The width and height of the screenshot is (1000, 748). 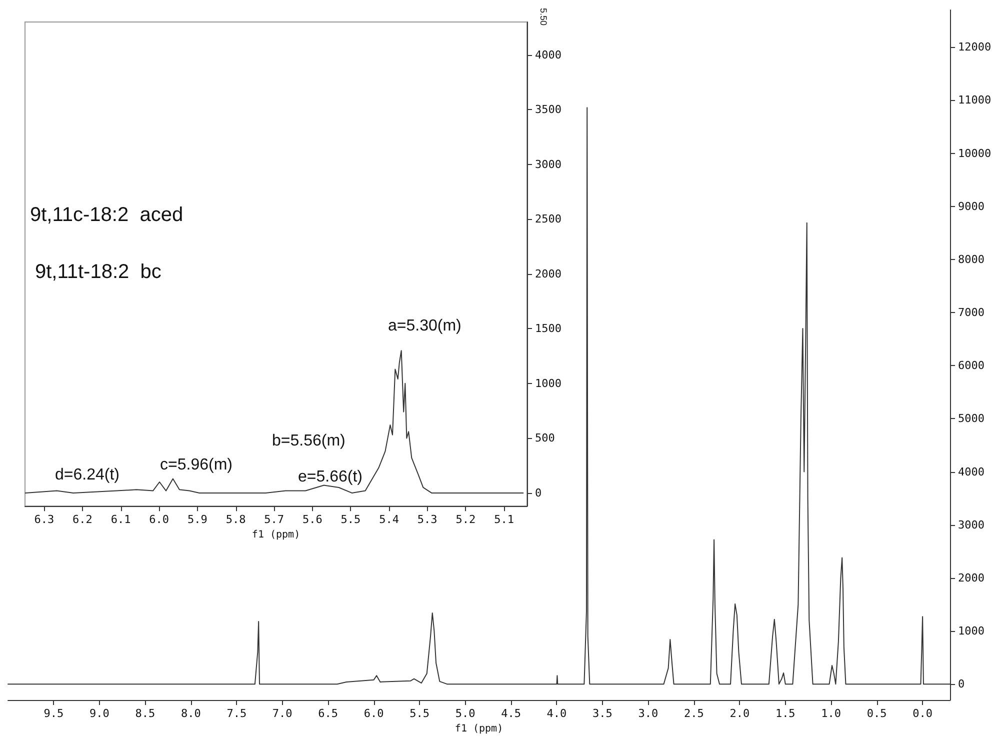 I want to click on y-tick-label: 7000, so click(x=971, y=313).